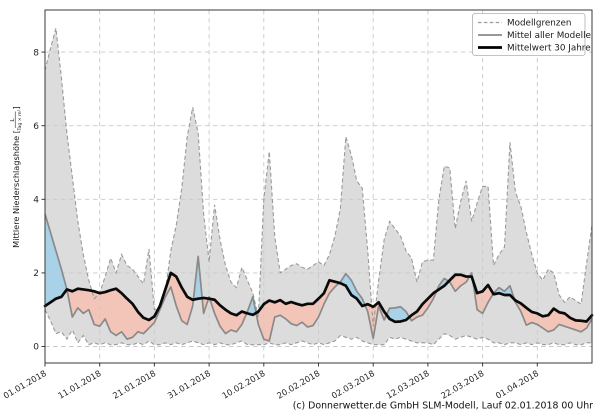 This screenshot has height=420, width=600. Describe the element at coordinates (36, 274) in the screenshot. I see `y-tick-label: 2` at that location.